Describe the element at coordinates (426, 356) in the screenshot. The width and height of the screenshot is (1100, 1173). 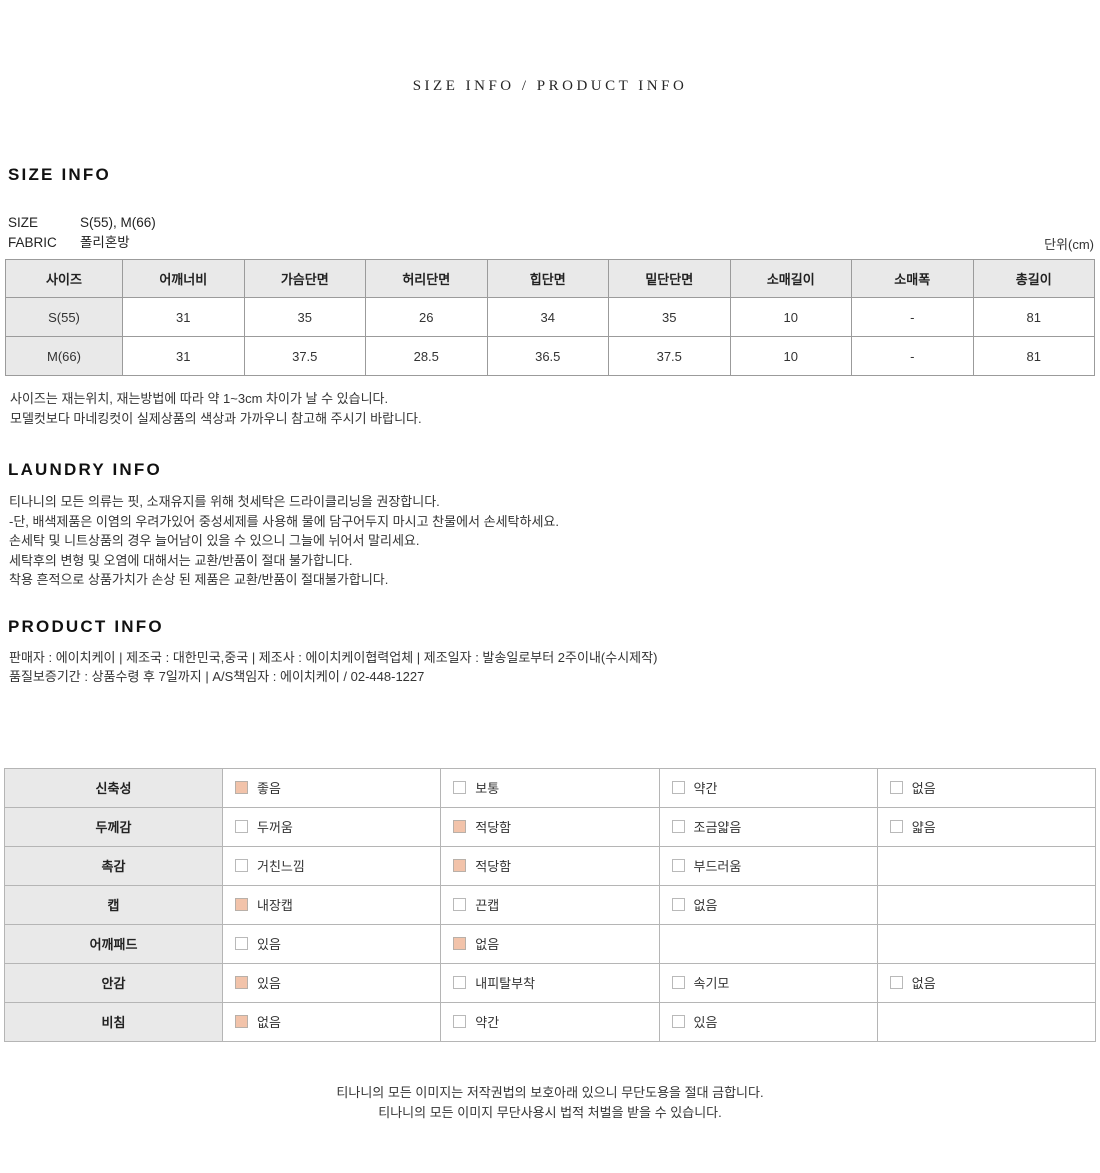
I see `size-cell: 28.5` at that location.